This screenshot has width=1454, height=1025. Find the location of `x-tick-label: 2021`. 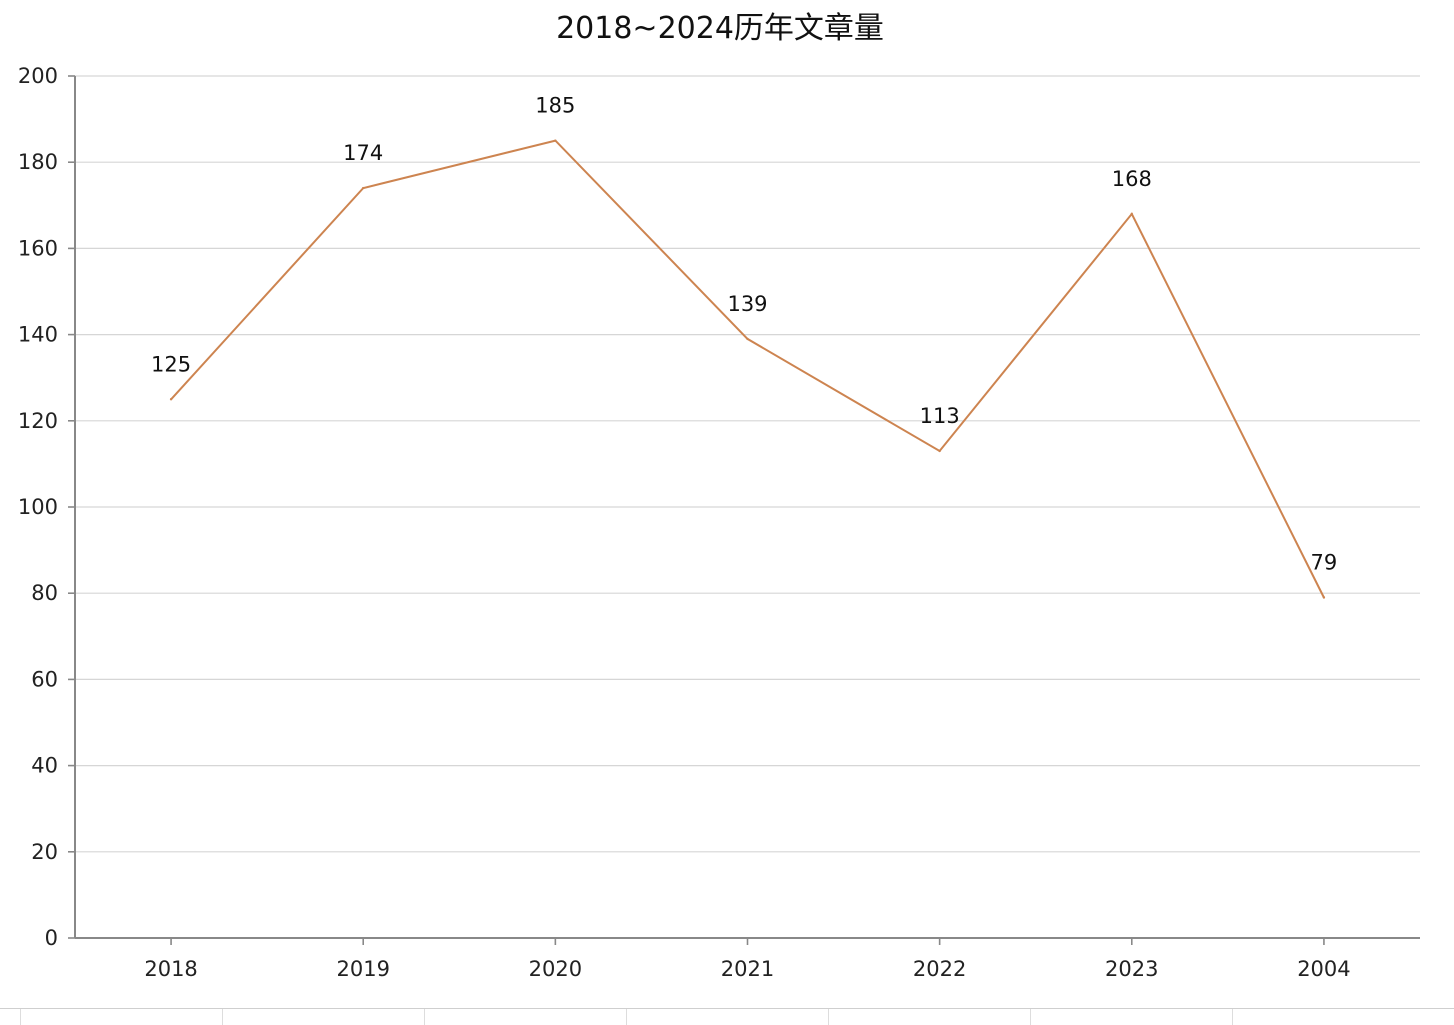

x-tick-label: 2021 is located at coordinates (747, 969).